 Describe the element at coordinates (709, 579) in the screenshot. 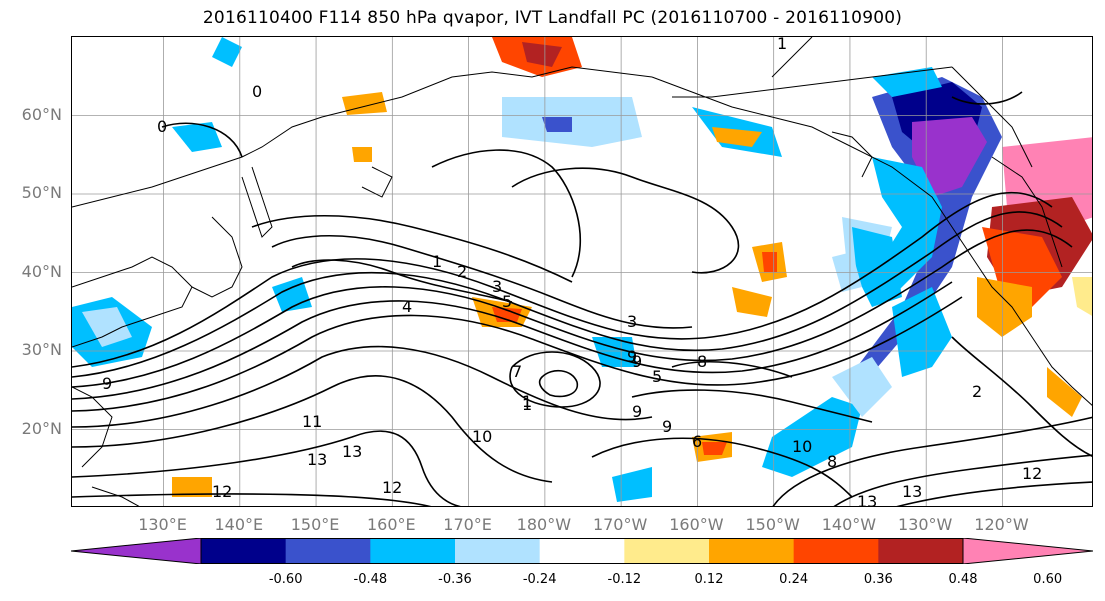

I see `colorbar-tick-label: 0.12` at that location.